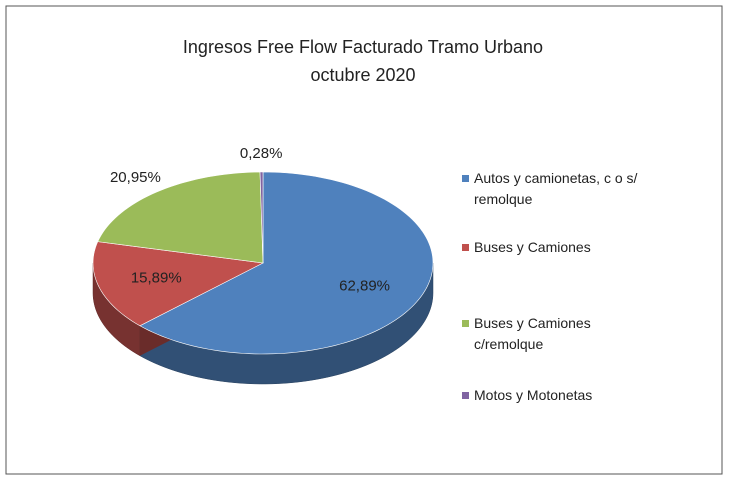 The image size is (729, 480). I want to click on legend-label: Autos y camionetas, c o s/ remolque, so click(556, 188).